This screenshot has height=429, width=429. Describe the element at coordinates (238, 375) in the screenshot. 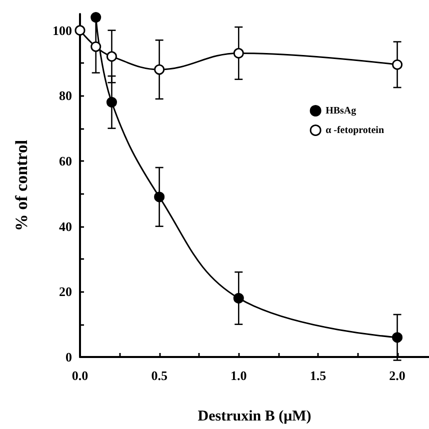

I see `x-tick-label: 1.0` at that location.